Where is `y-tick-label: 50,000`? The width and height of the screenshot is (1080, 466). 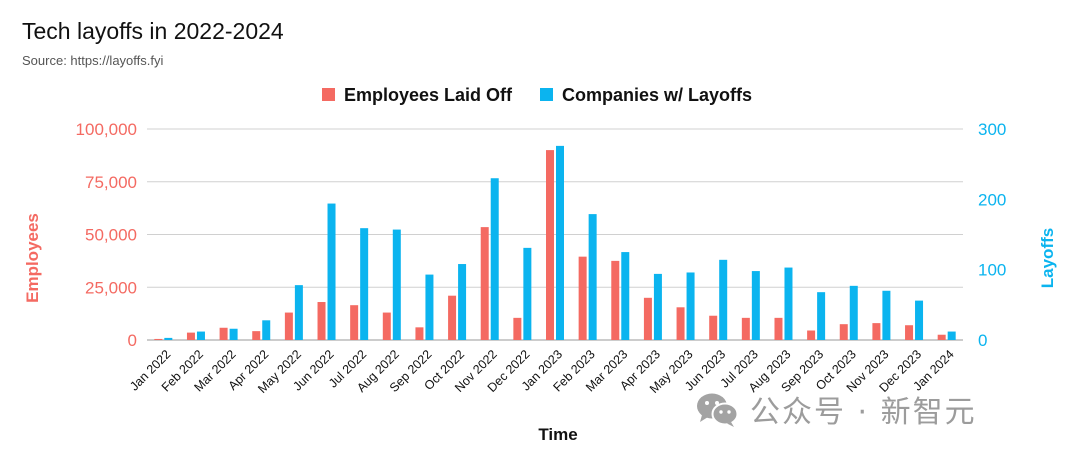
y-tick-label: 50,000 is located at coordinates (111, 235).